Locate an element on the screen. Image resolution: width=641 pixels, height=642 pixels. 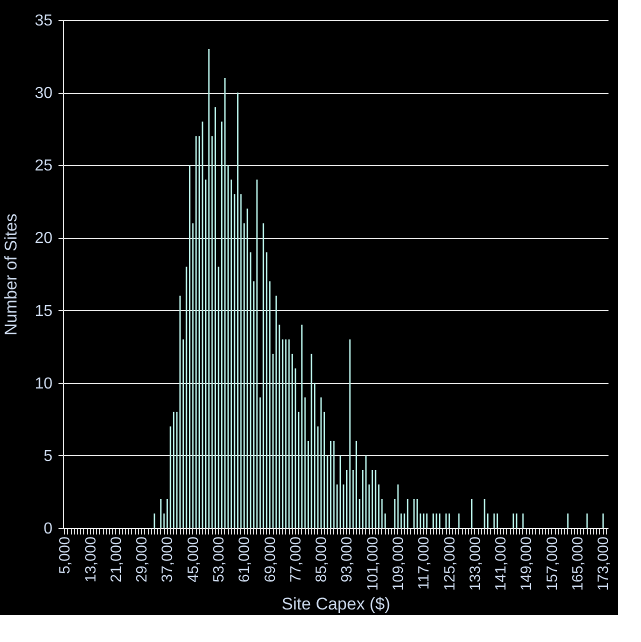
x-tick-label: 109,000 is located at coordinates (398, 563).